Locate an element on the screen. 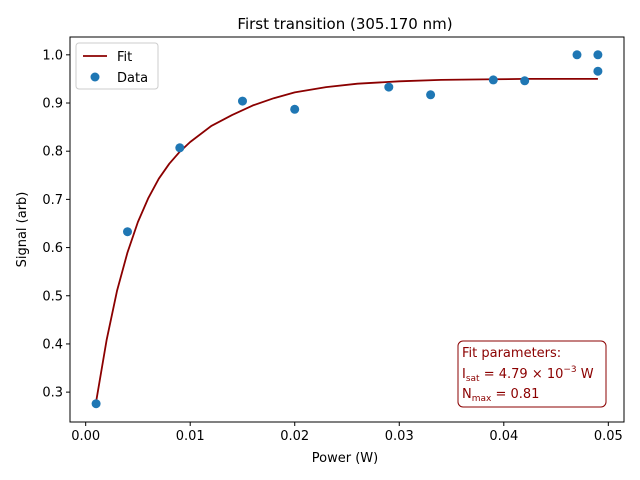 The width and height of the screenshot is (640, 480). annotation-box is located at coordinates (532, 374).